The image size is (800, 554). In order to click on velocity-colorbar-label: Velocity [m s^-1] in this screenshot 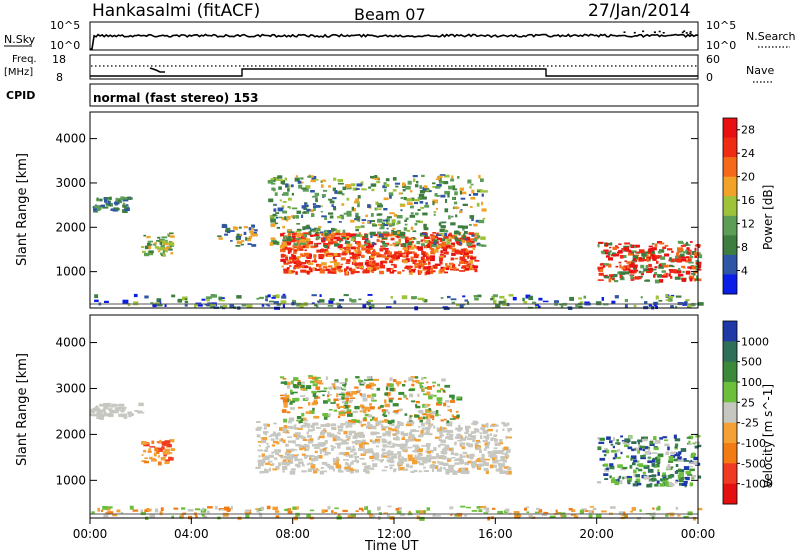, I will do `click(768, 436)`.